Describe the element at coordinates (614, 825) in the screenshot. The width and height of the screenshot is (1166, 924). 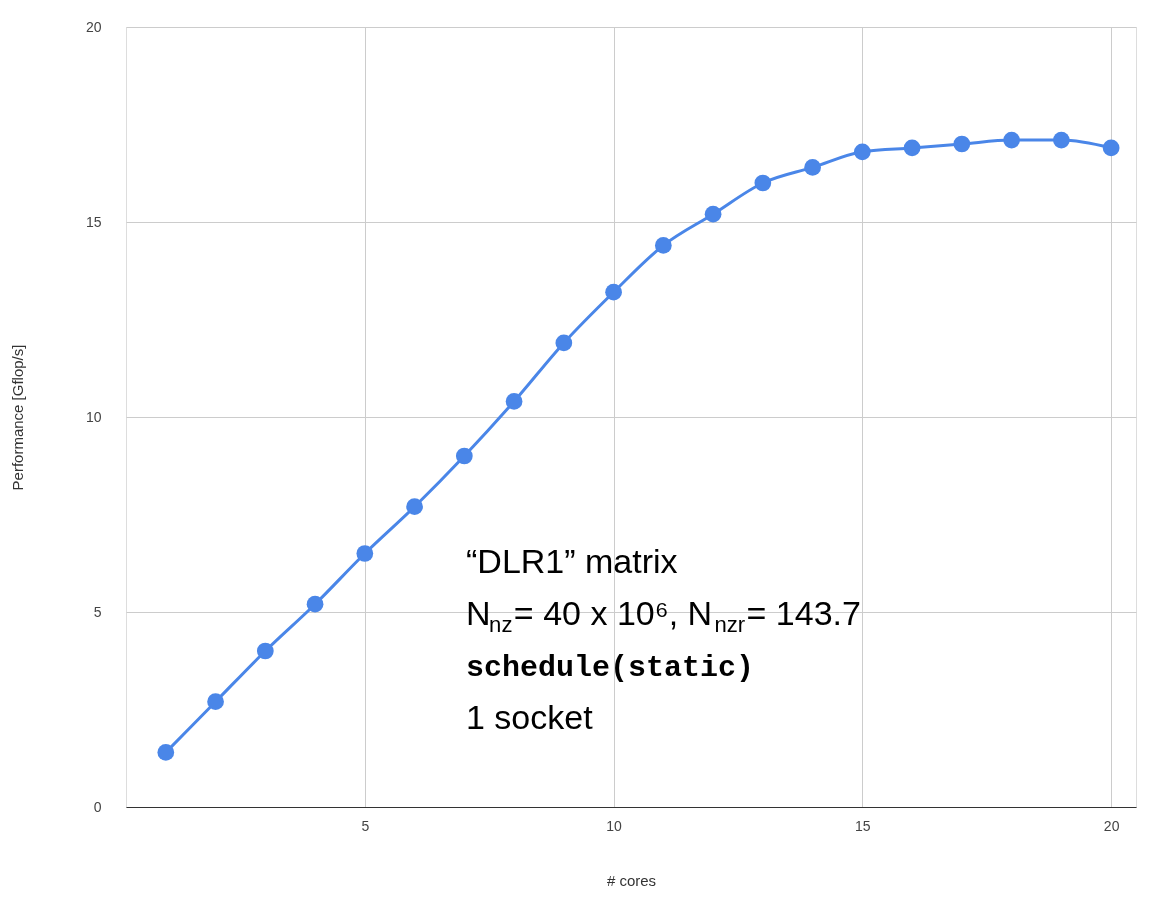
I see `x-tick-label: 10` at that location.